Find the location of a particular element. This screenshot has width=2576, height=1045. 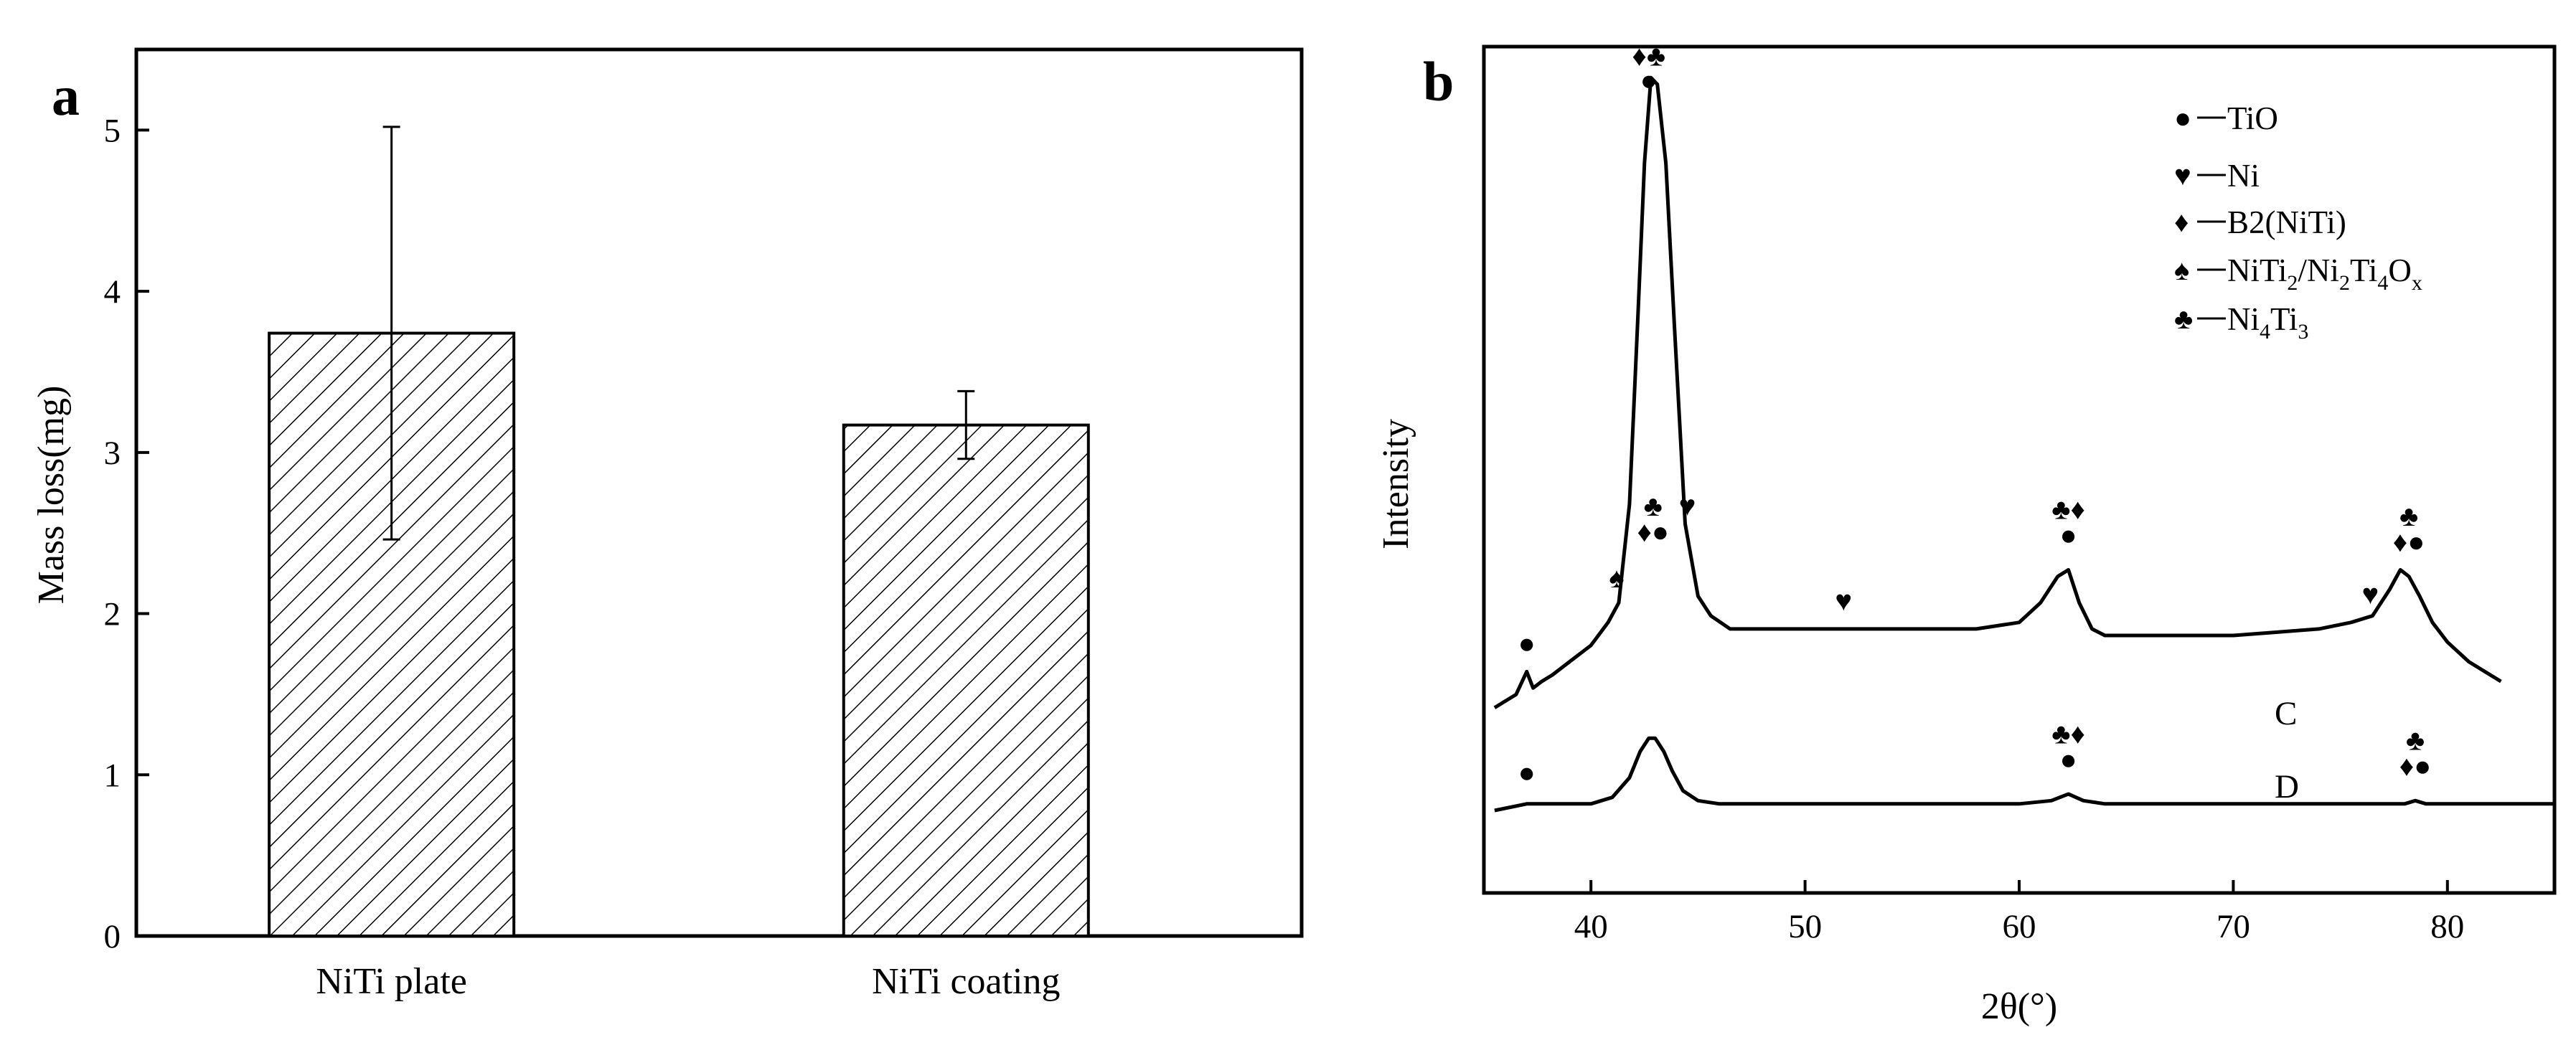

y-tick-label: 5 is located at coordinates (112, 130).